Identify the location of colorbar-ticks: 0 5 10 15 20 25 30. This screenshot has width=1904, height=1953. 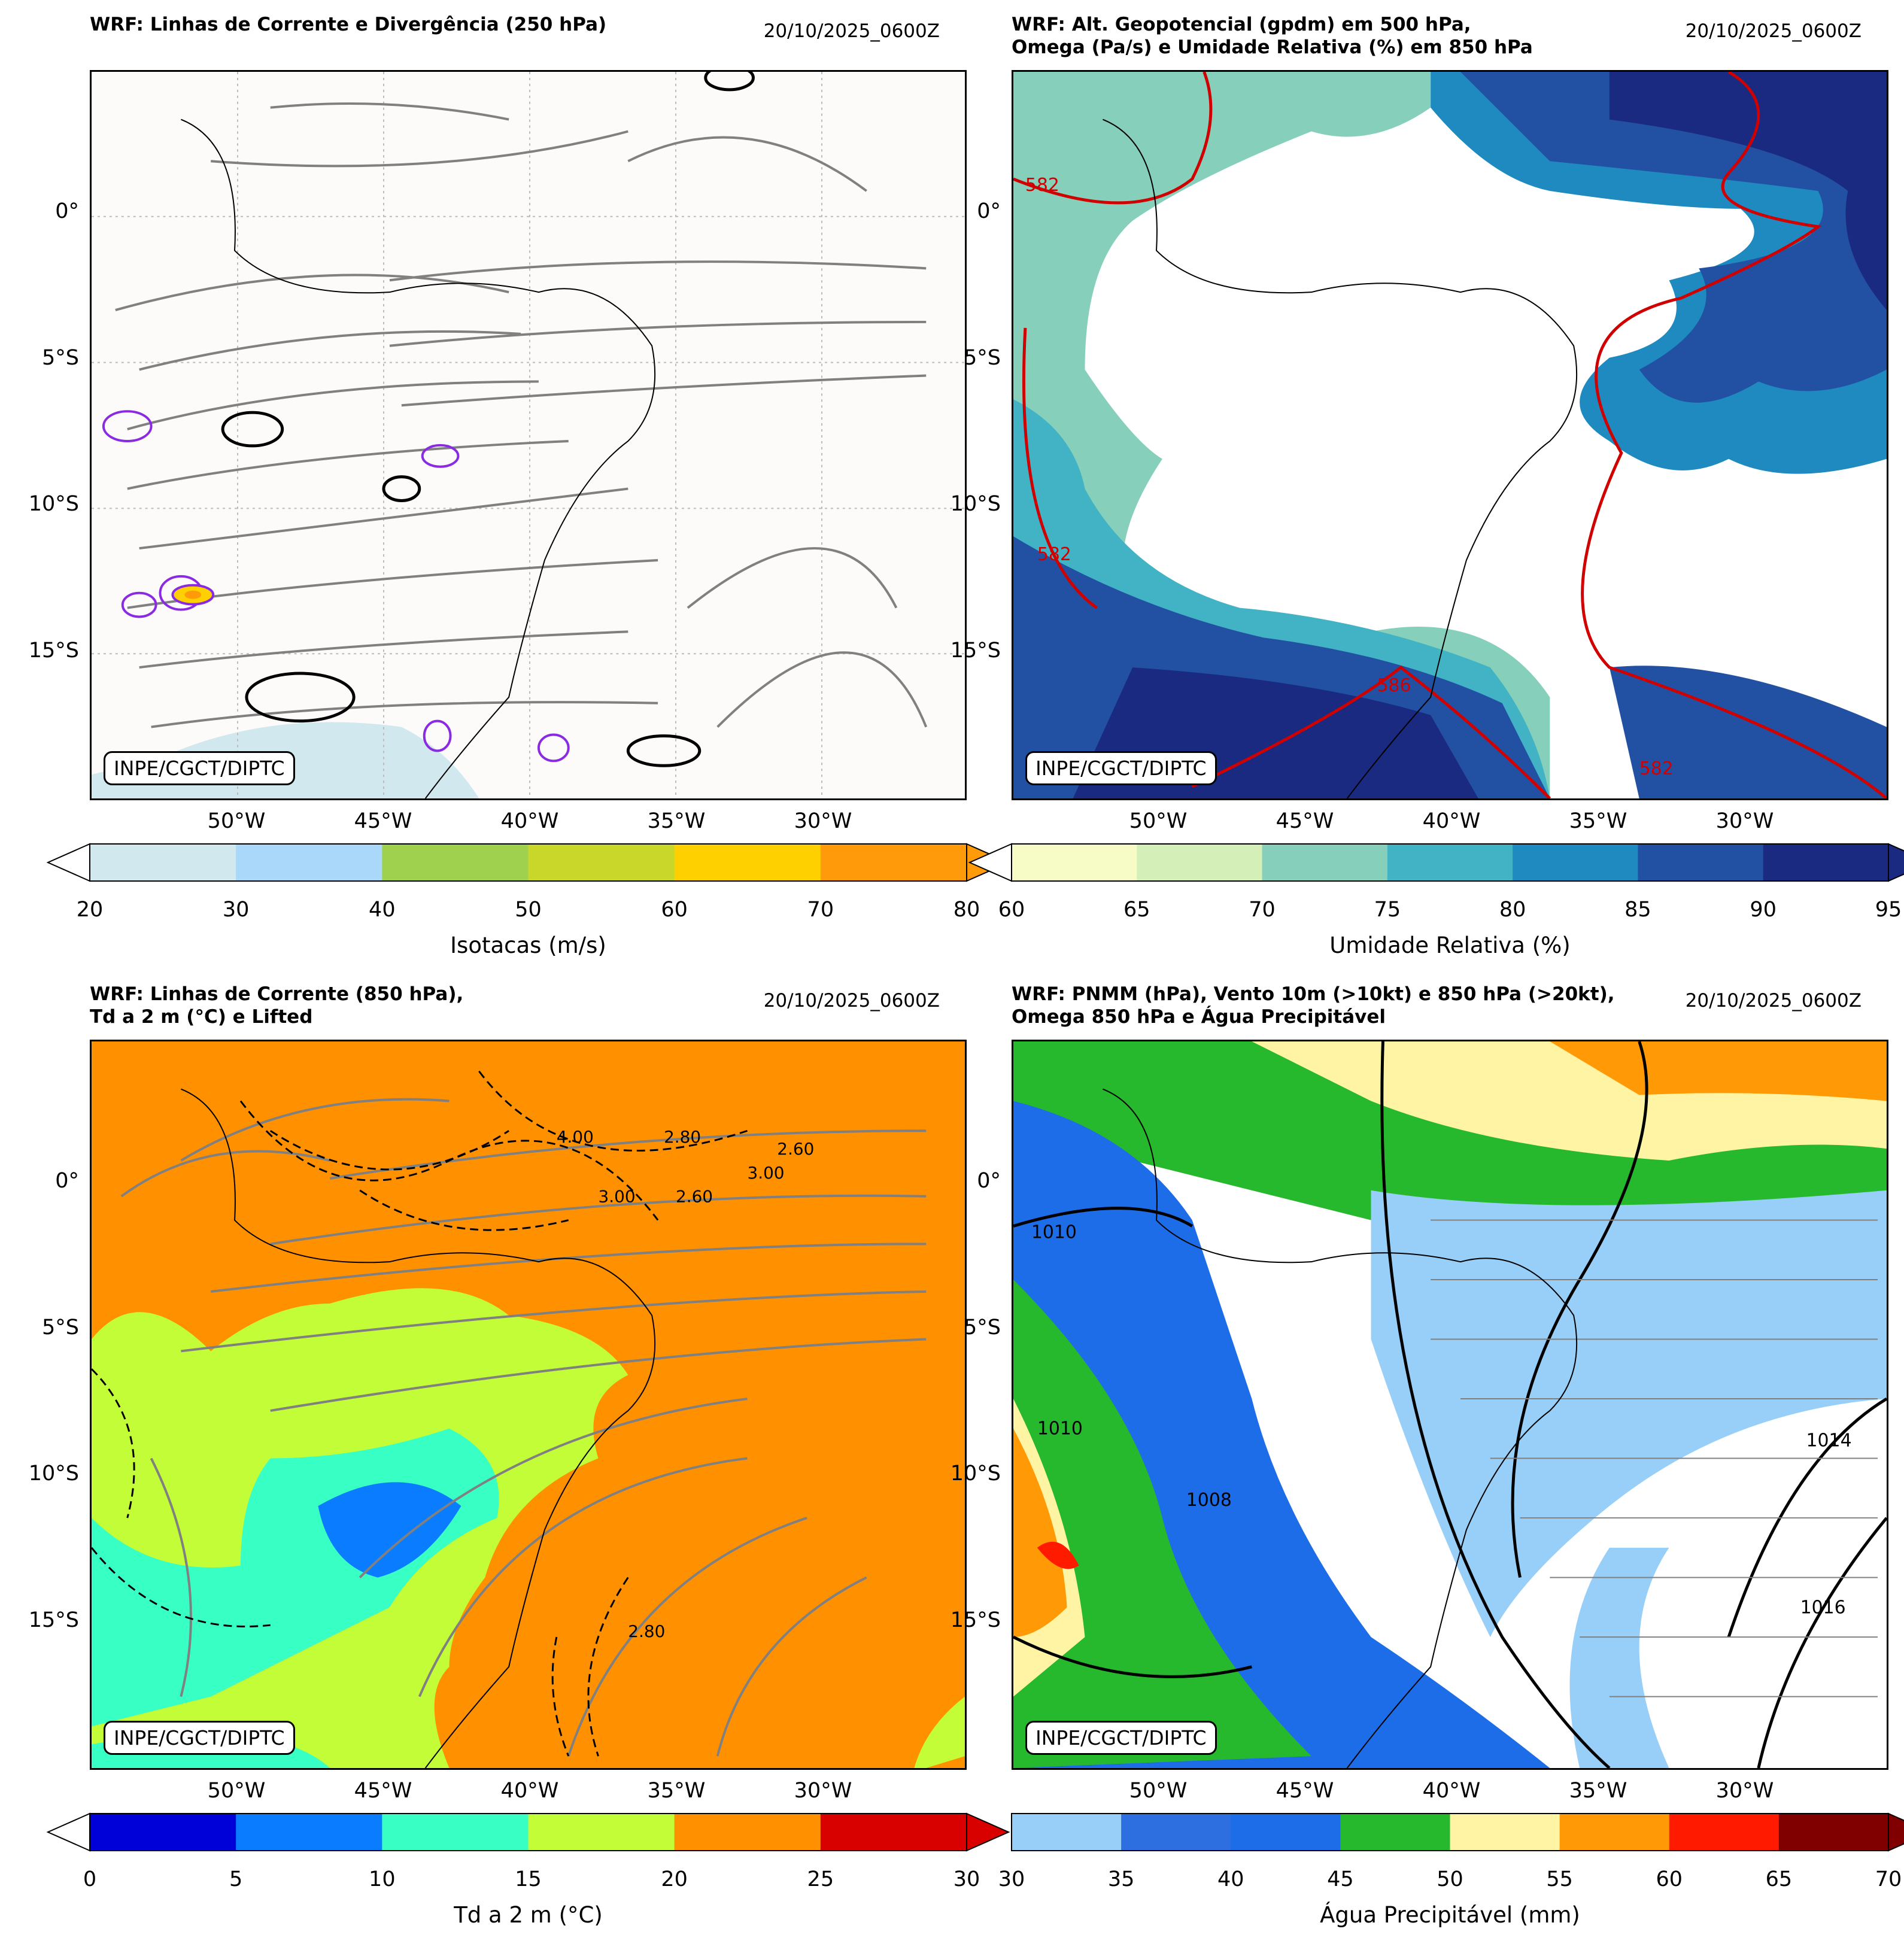
(532, 1880).